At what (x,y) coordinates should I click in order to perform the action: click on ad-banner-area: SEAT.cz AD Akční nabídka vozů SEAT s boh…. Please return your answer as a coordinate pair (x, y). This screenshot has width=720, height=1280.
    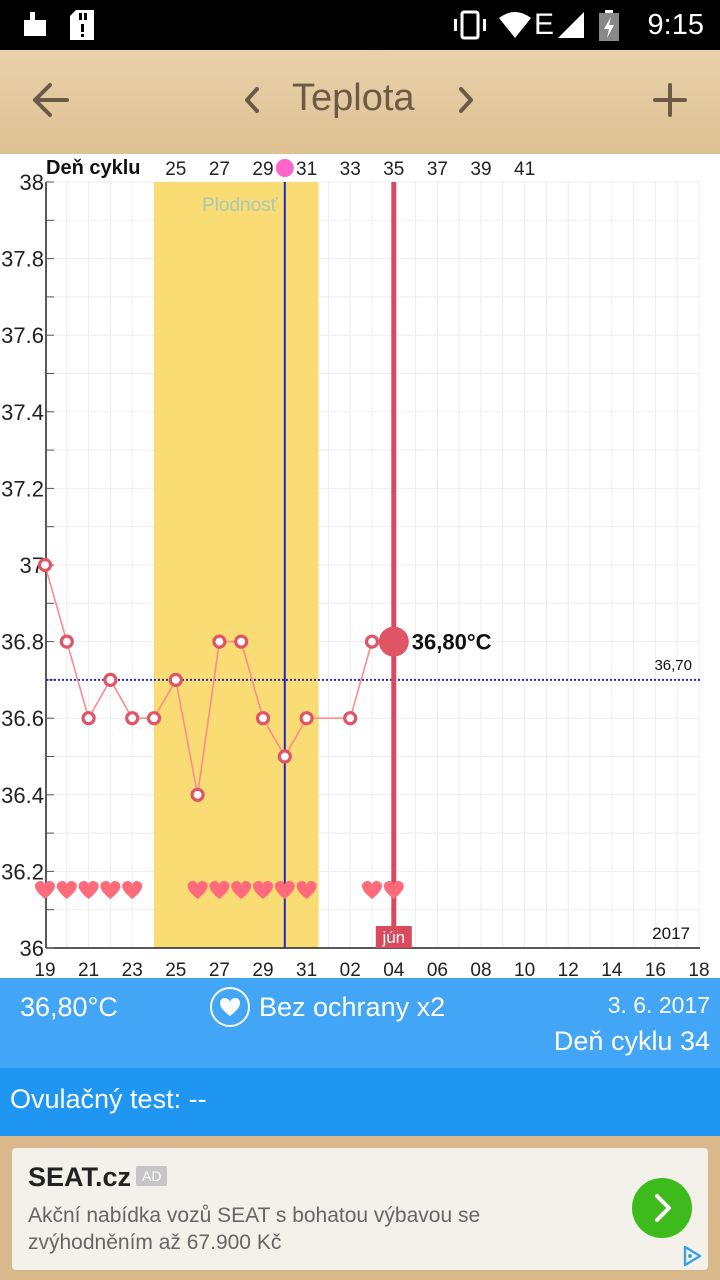
    Looking at the image, I should click on (360, 1208).